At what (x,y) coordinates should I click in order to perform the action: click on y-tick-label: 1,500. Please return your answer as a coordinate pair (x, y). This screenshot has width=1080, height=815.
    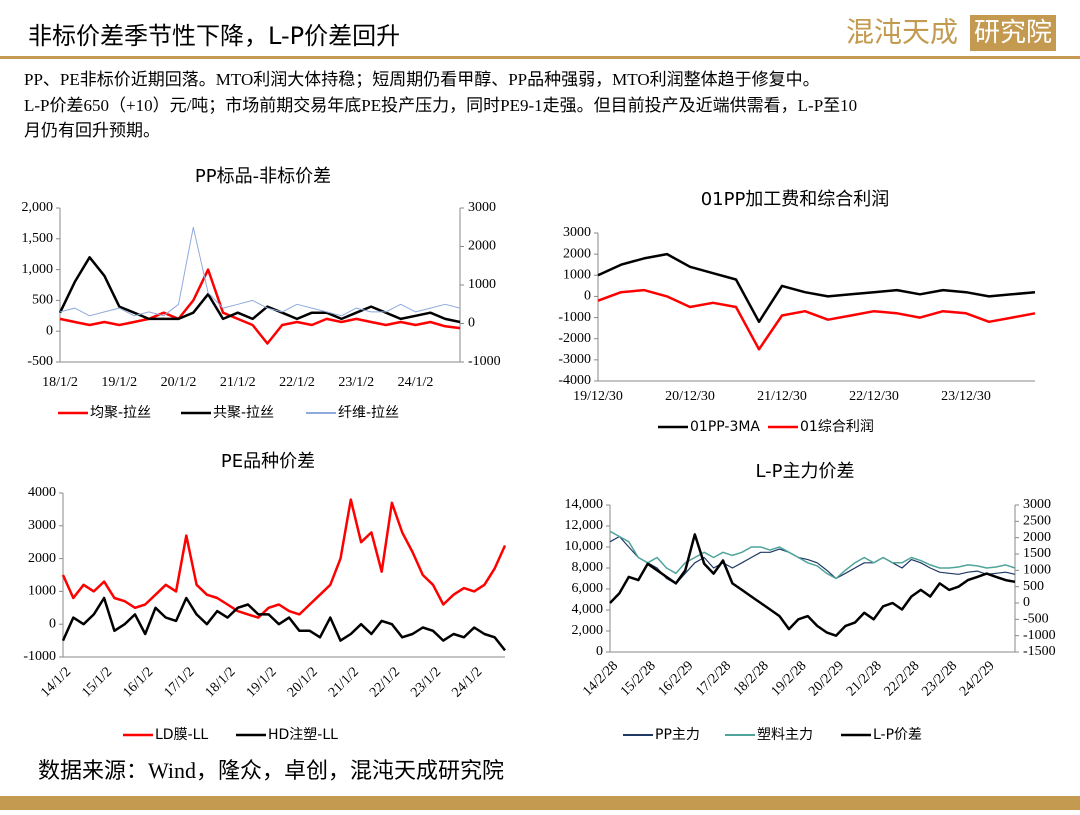
    Looking at the image, I should click on (38, 238).